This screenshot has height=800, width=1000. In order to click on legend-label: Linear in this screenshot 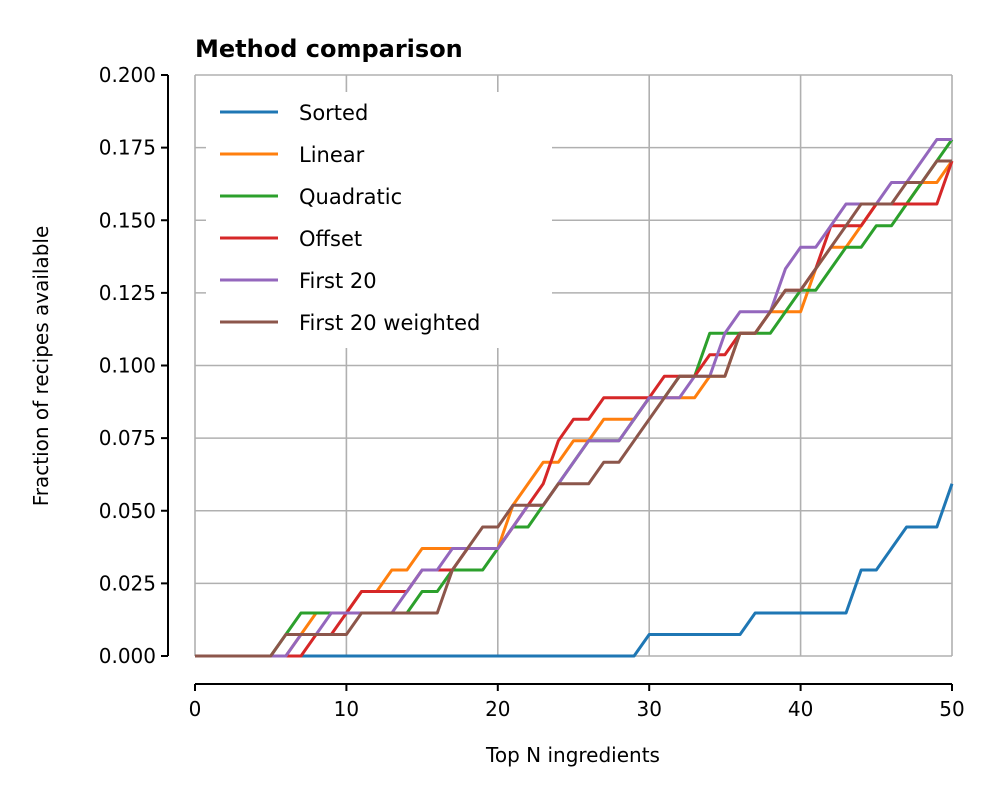, I will do `click(332, 155)`.